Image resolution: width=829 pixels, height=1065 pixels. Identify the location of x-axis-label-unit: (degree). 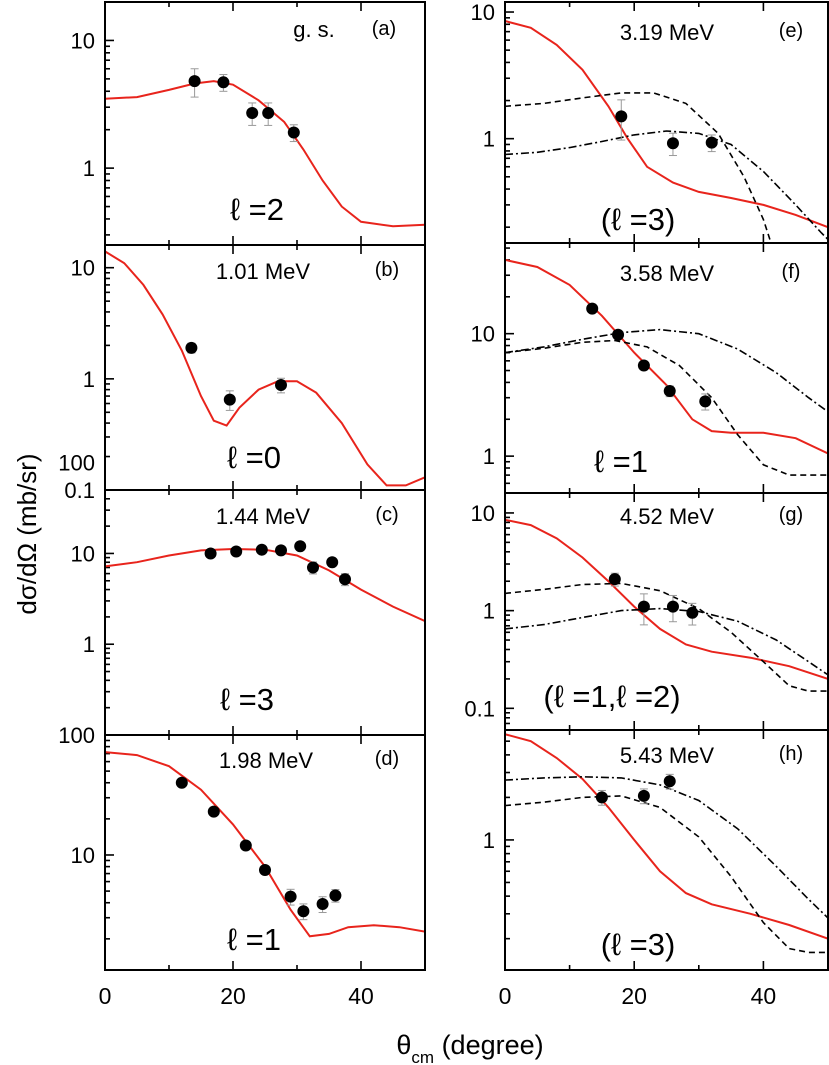
(489, 1045).